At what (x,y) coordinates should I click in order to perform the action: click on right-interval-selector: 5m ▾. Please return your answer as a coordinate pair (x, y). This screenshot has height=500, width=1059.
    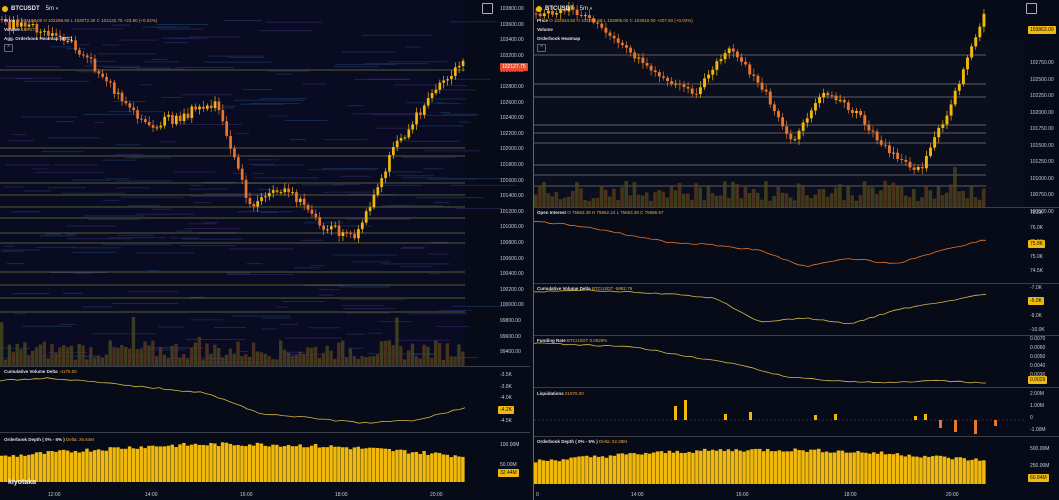
    Looking at the image, I should click on (586, 9).